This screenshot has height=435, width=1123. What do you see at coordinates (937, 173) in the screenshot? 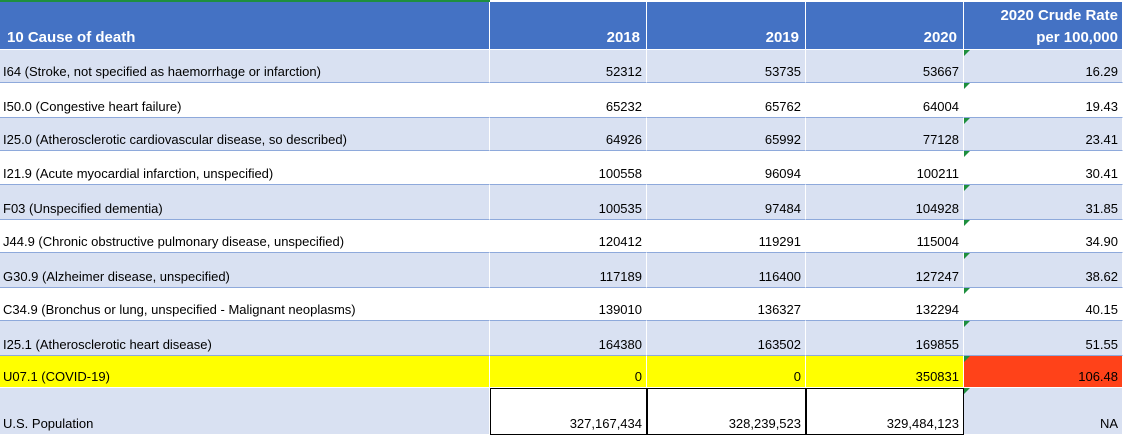
I see `value-2020: 100211` at bounding box center [937, 173].